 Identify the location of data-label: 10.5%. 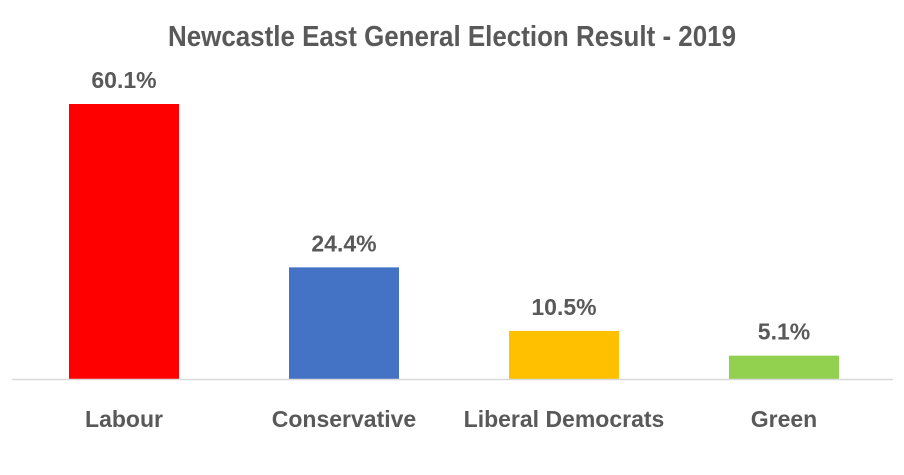
(563, 307).